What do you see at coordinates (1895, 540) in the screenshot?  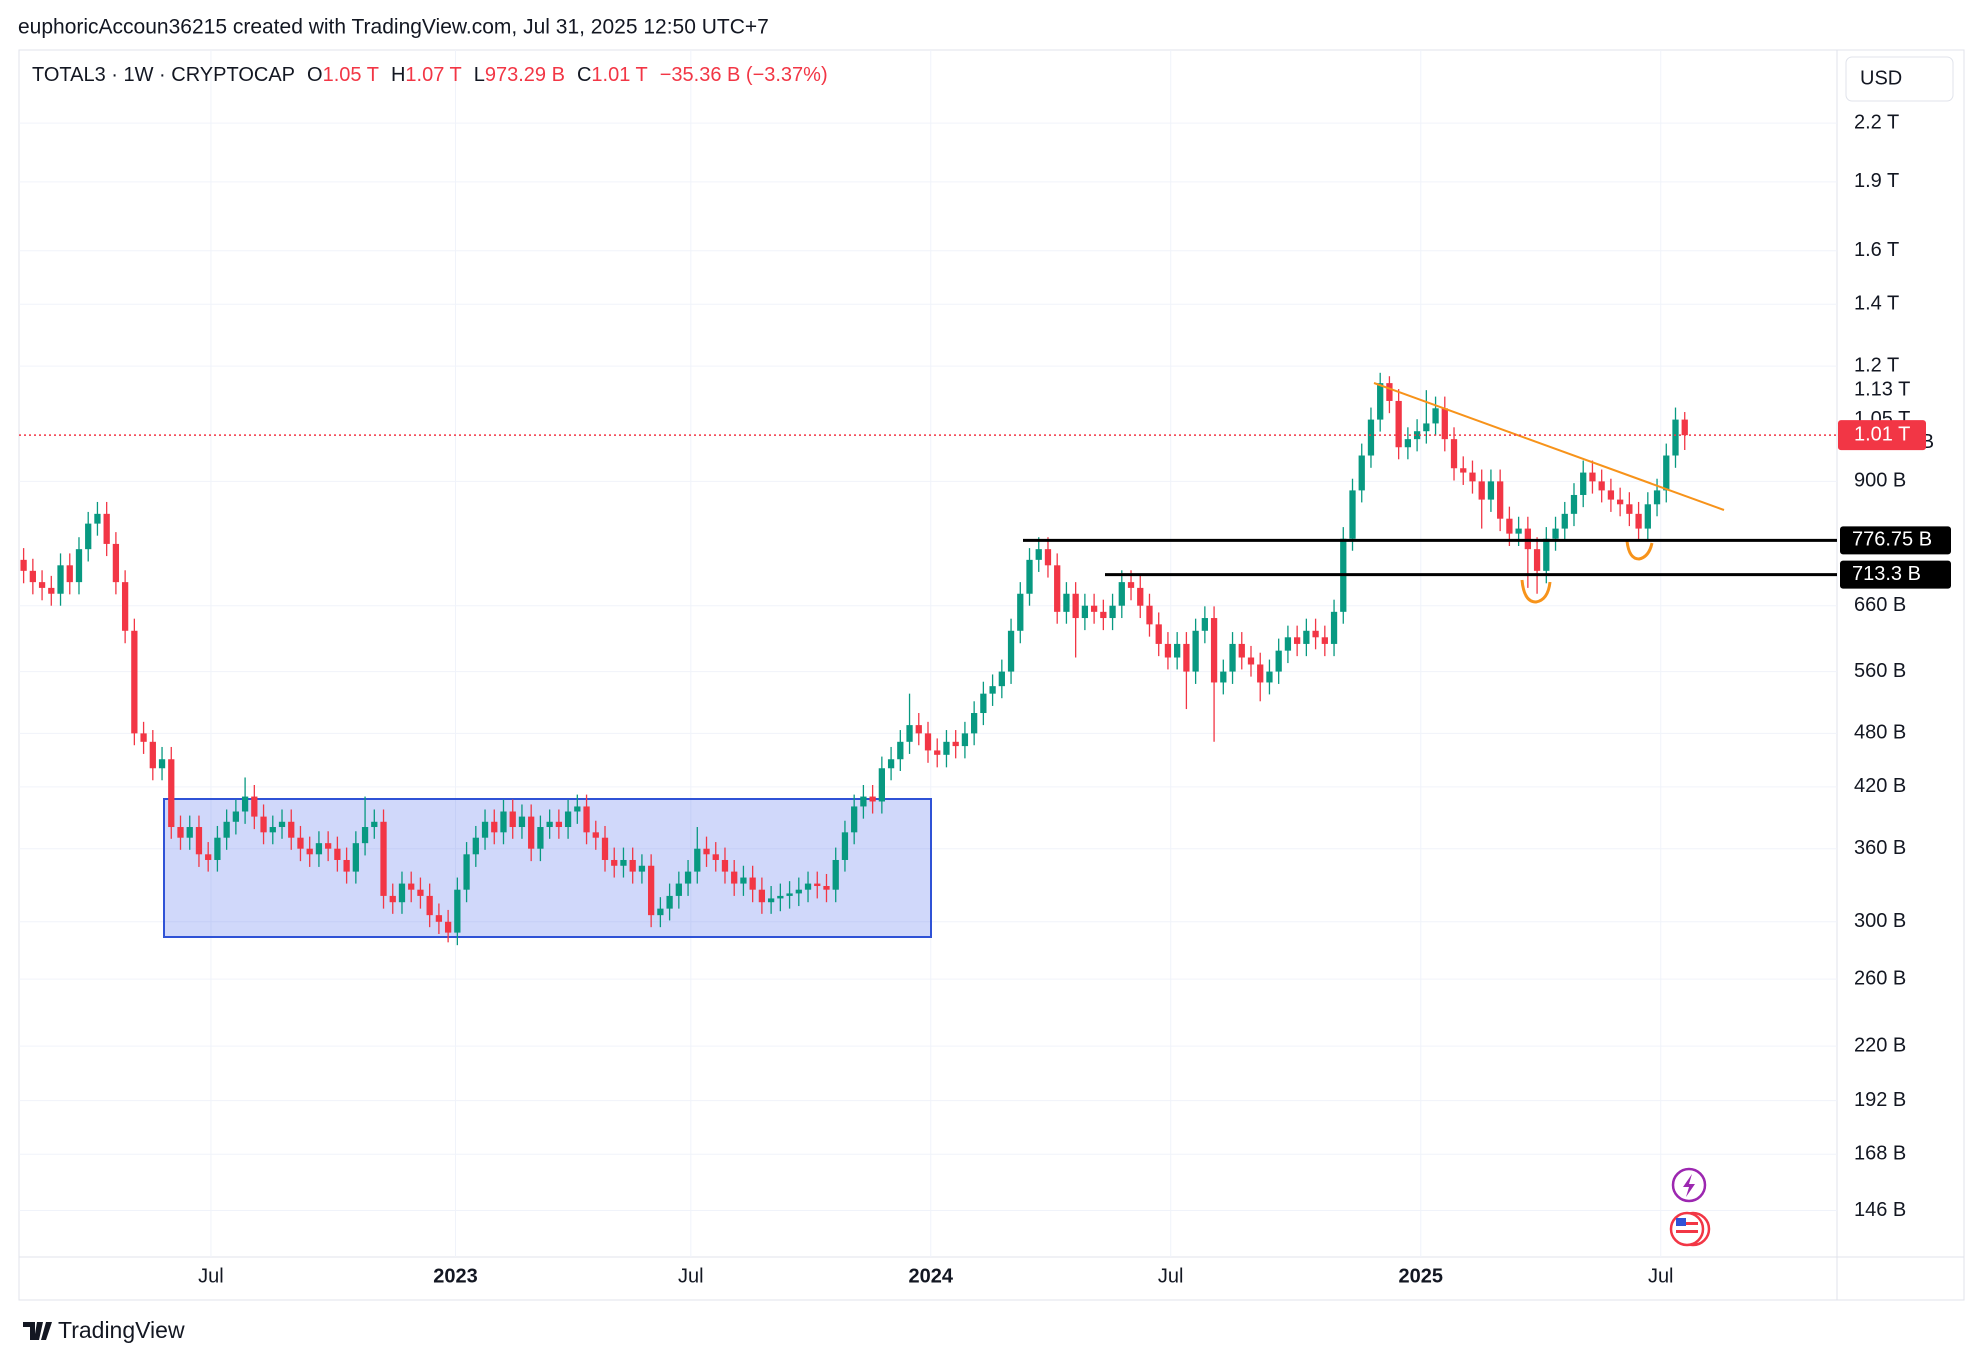 I see `level-label-box` at bounding box center [1895, 540].